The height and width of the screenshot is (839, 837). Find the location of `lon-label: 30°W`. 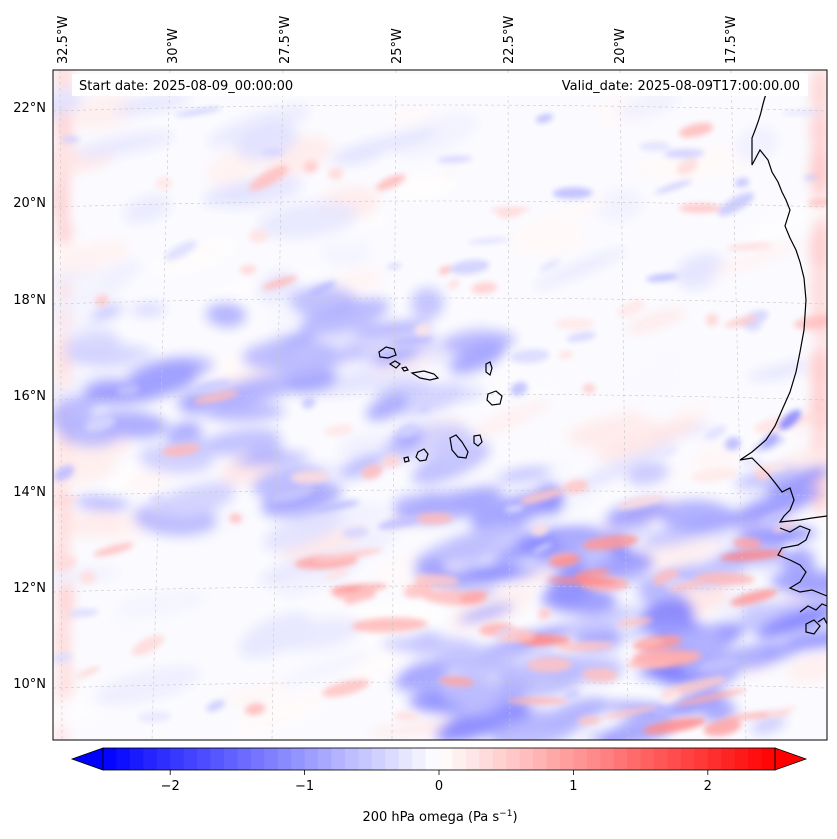

lon-label: 30°W is located at coordinates (173, 46).